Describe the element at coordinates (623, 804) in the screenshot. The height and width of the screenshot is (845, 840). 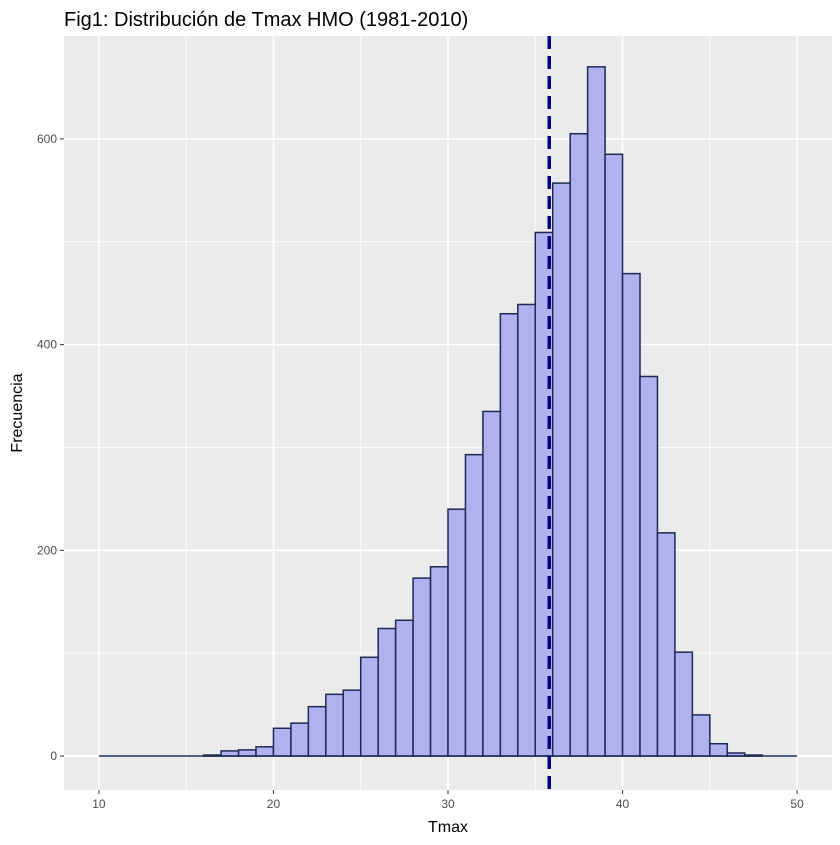
I see `x-tick-label: 40` at that location.